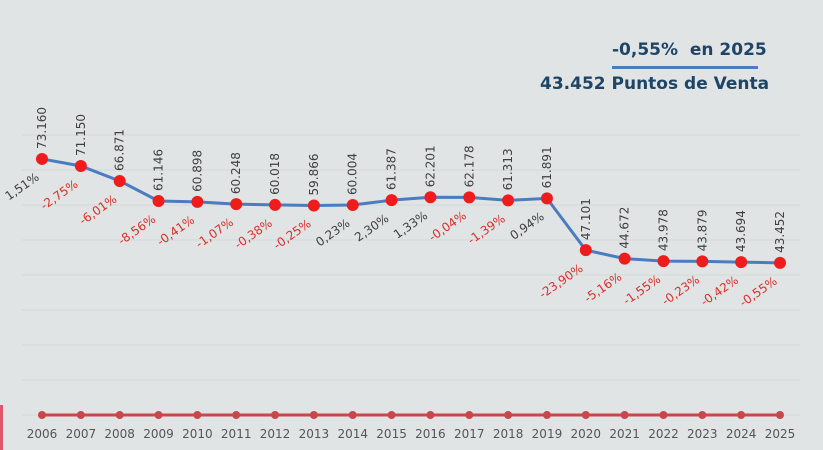 The height and width of the screenshot is (450, 823). Describe the element at coordinates (236, 173) in the screenshot. I see `value-label: 60.248` at that location.